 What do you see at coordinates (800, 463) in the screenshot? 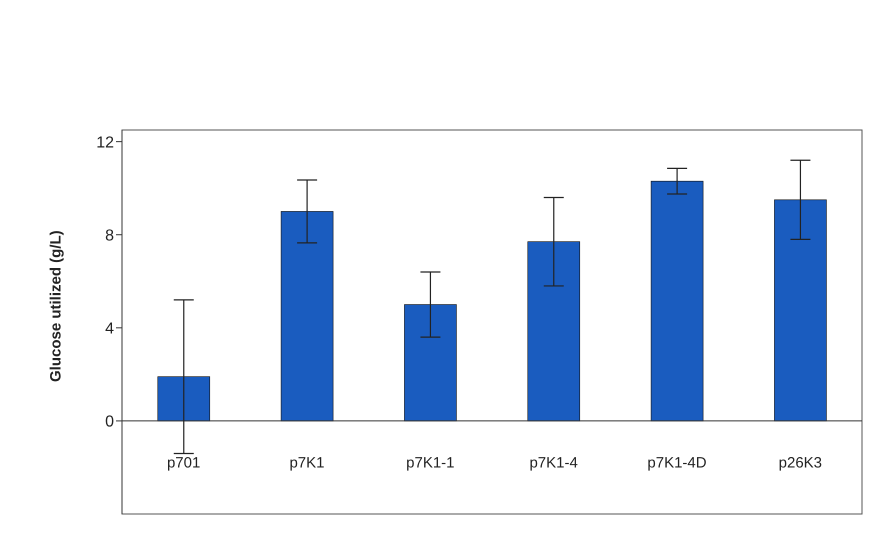
I see `x-tick-label: p26K3` at bounding box center [800, 463].